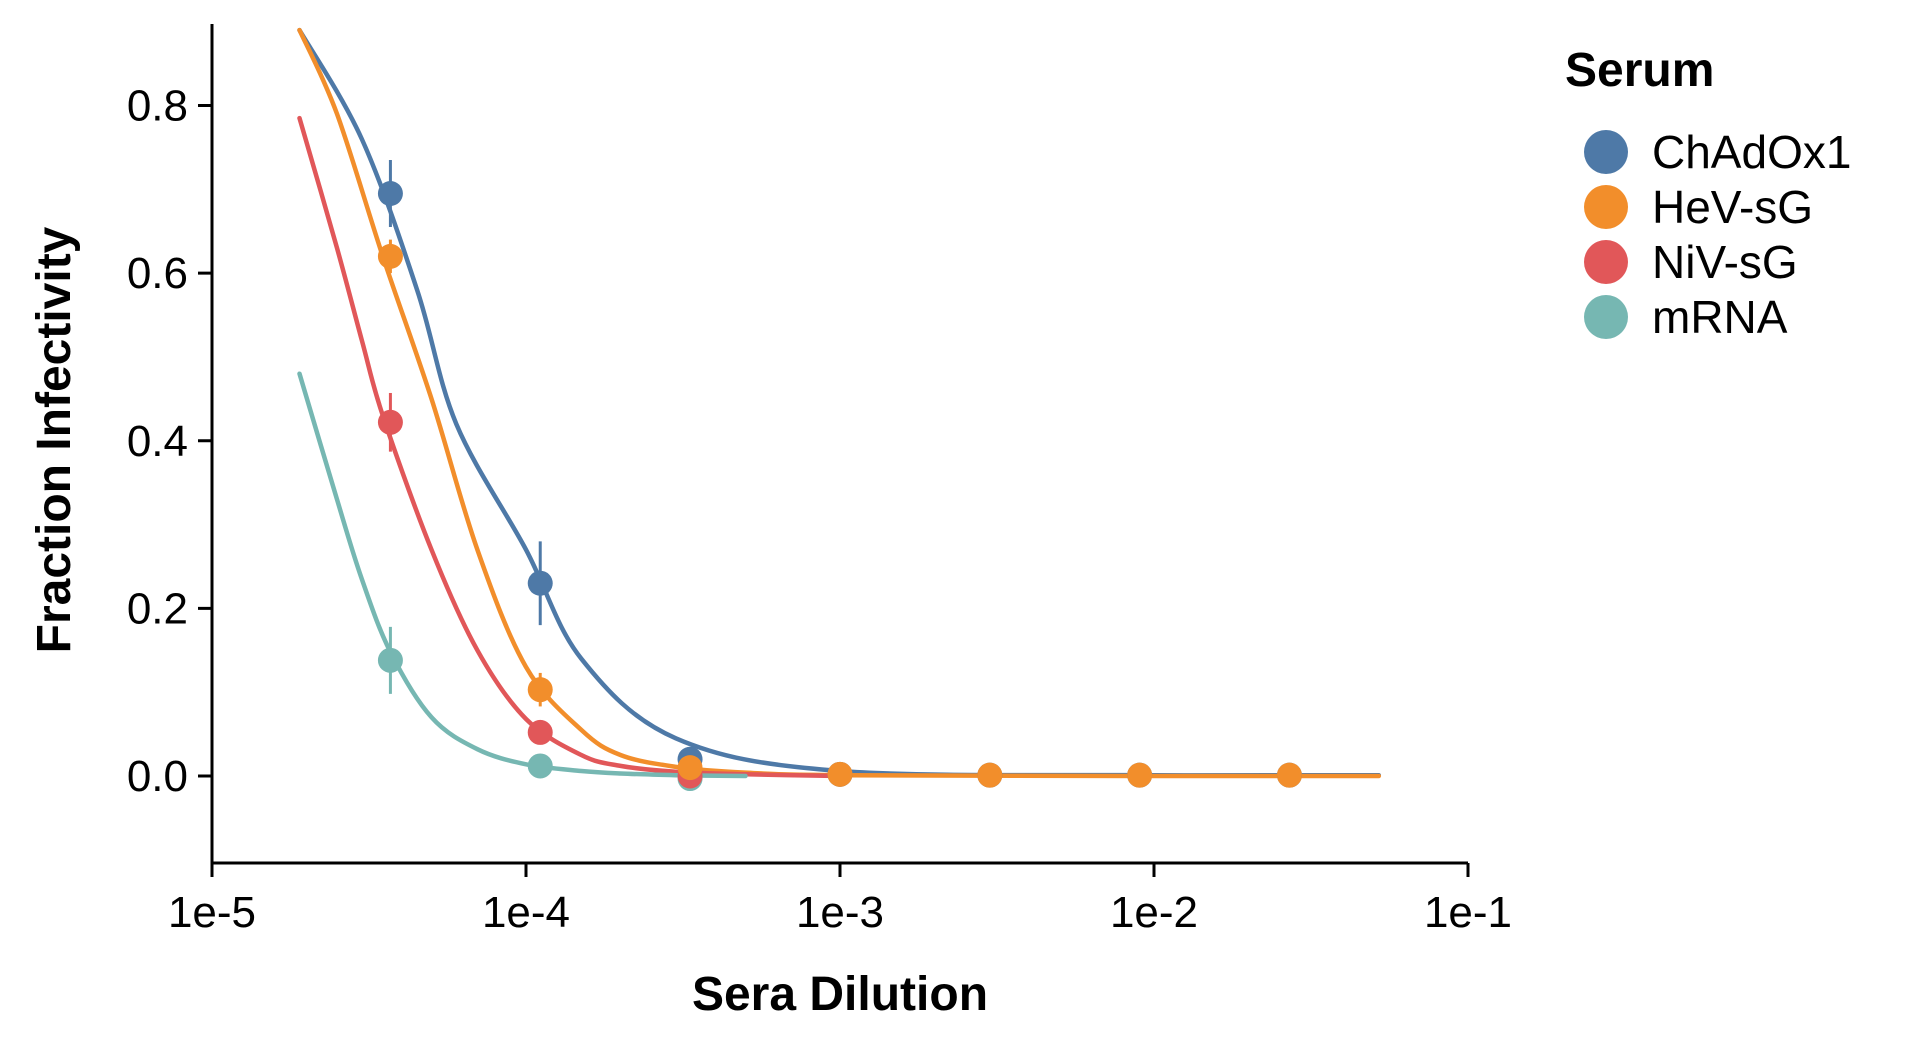 This screenshot has height=1037, width=1924. I want to click on chadox1-legend-marker, so click(1606, 152).